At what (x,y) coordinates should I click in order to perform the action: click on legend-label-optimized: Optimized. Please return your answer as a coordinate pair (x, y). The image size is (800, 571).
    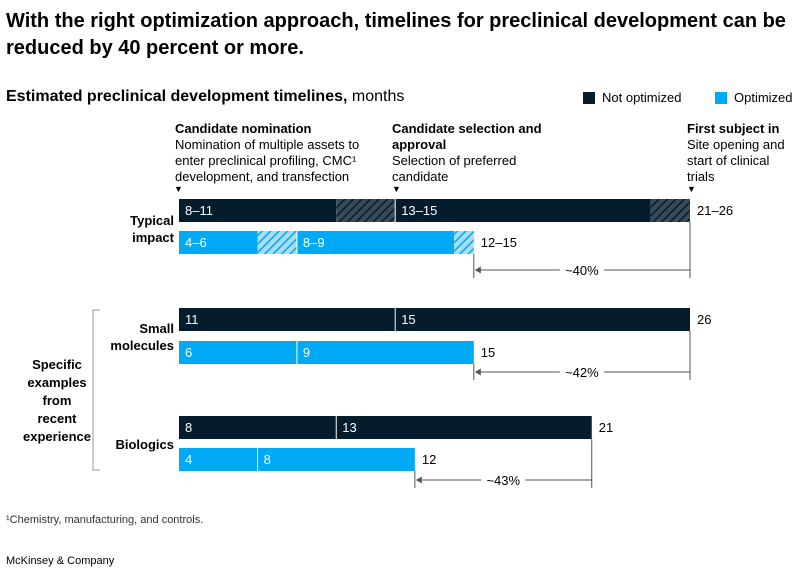
    Looking at the image, I should click on (763, 97).